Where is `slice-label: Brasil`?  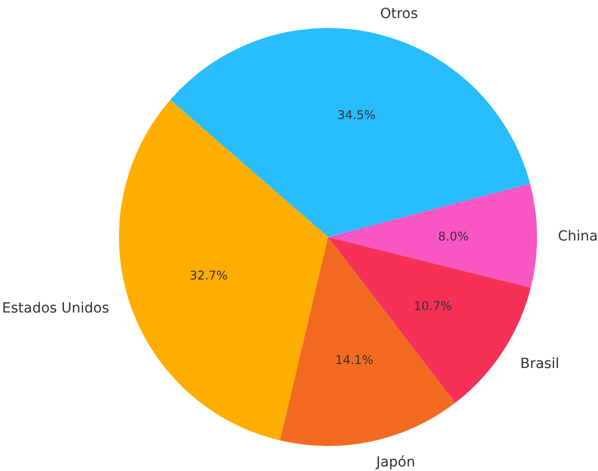
slice-label: Brasil is located at coordinates (540, 364).